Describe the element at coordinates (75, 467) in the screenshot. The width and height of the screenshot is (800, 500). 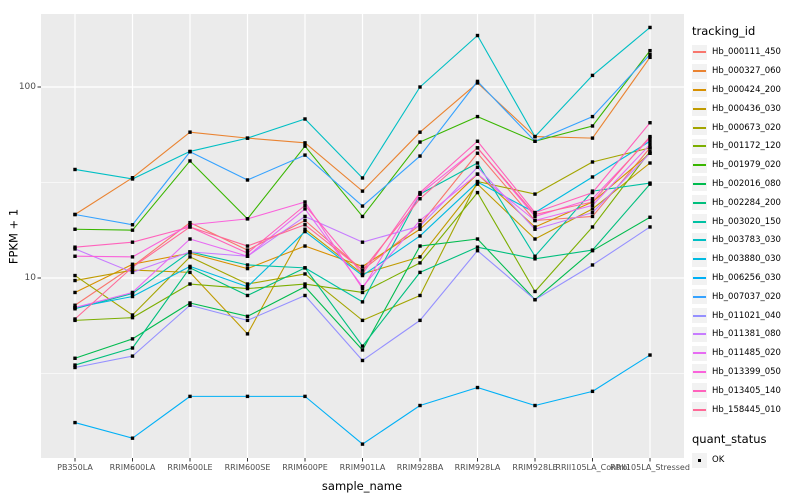
I see `x-tick-label-PB350LA: PB350LA` at that location.